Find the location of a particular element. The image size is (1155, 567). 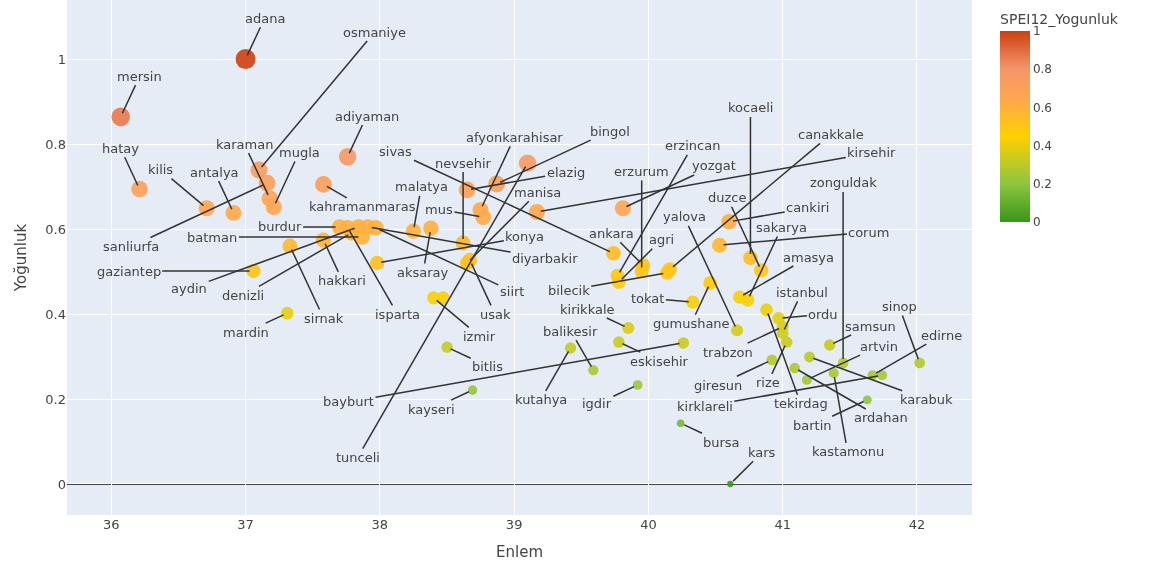

annotation: mus is located at coordinates (439, 209).